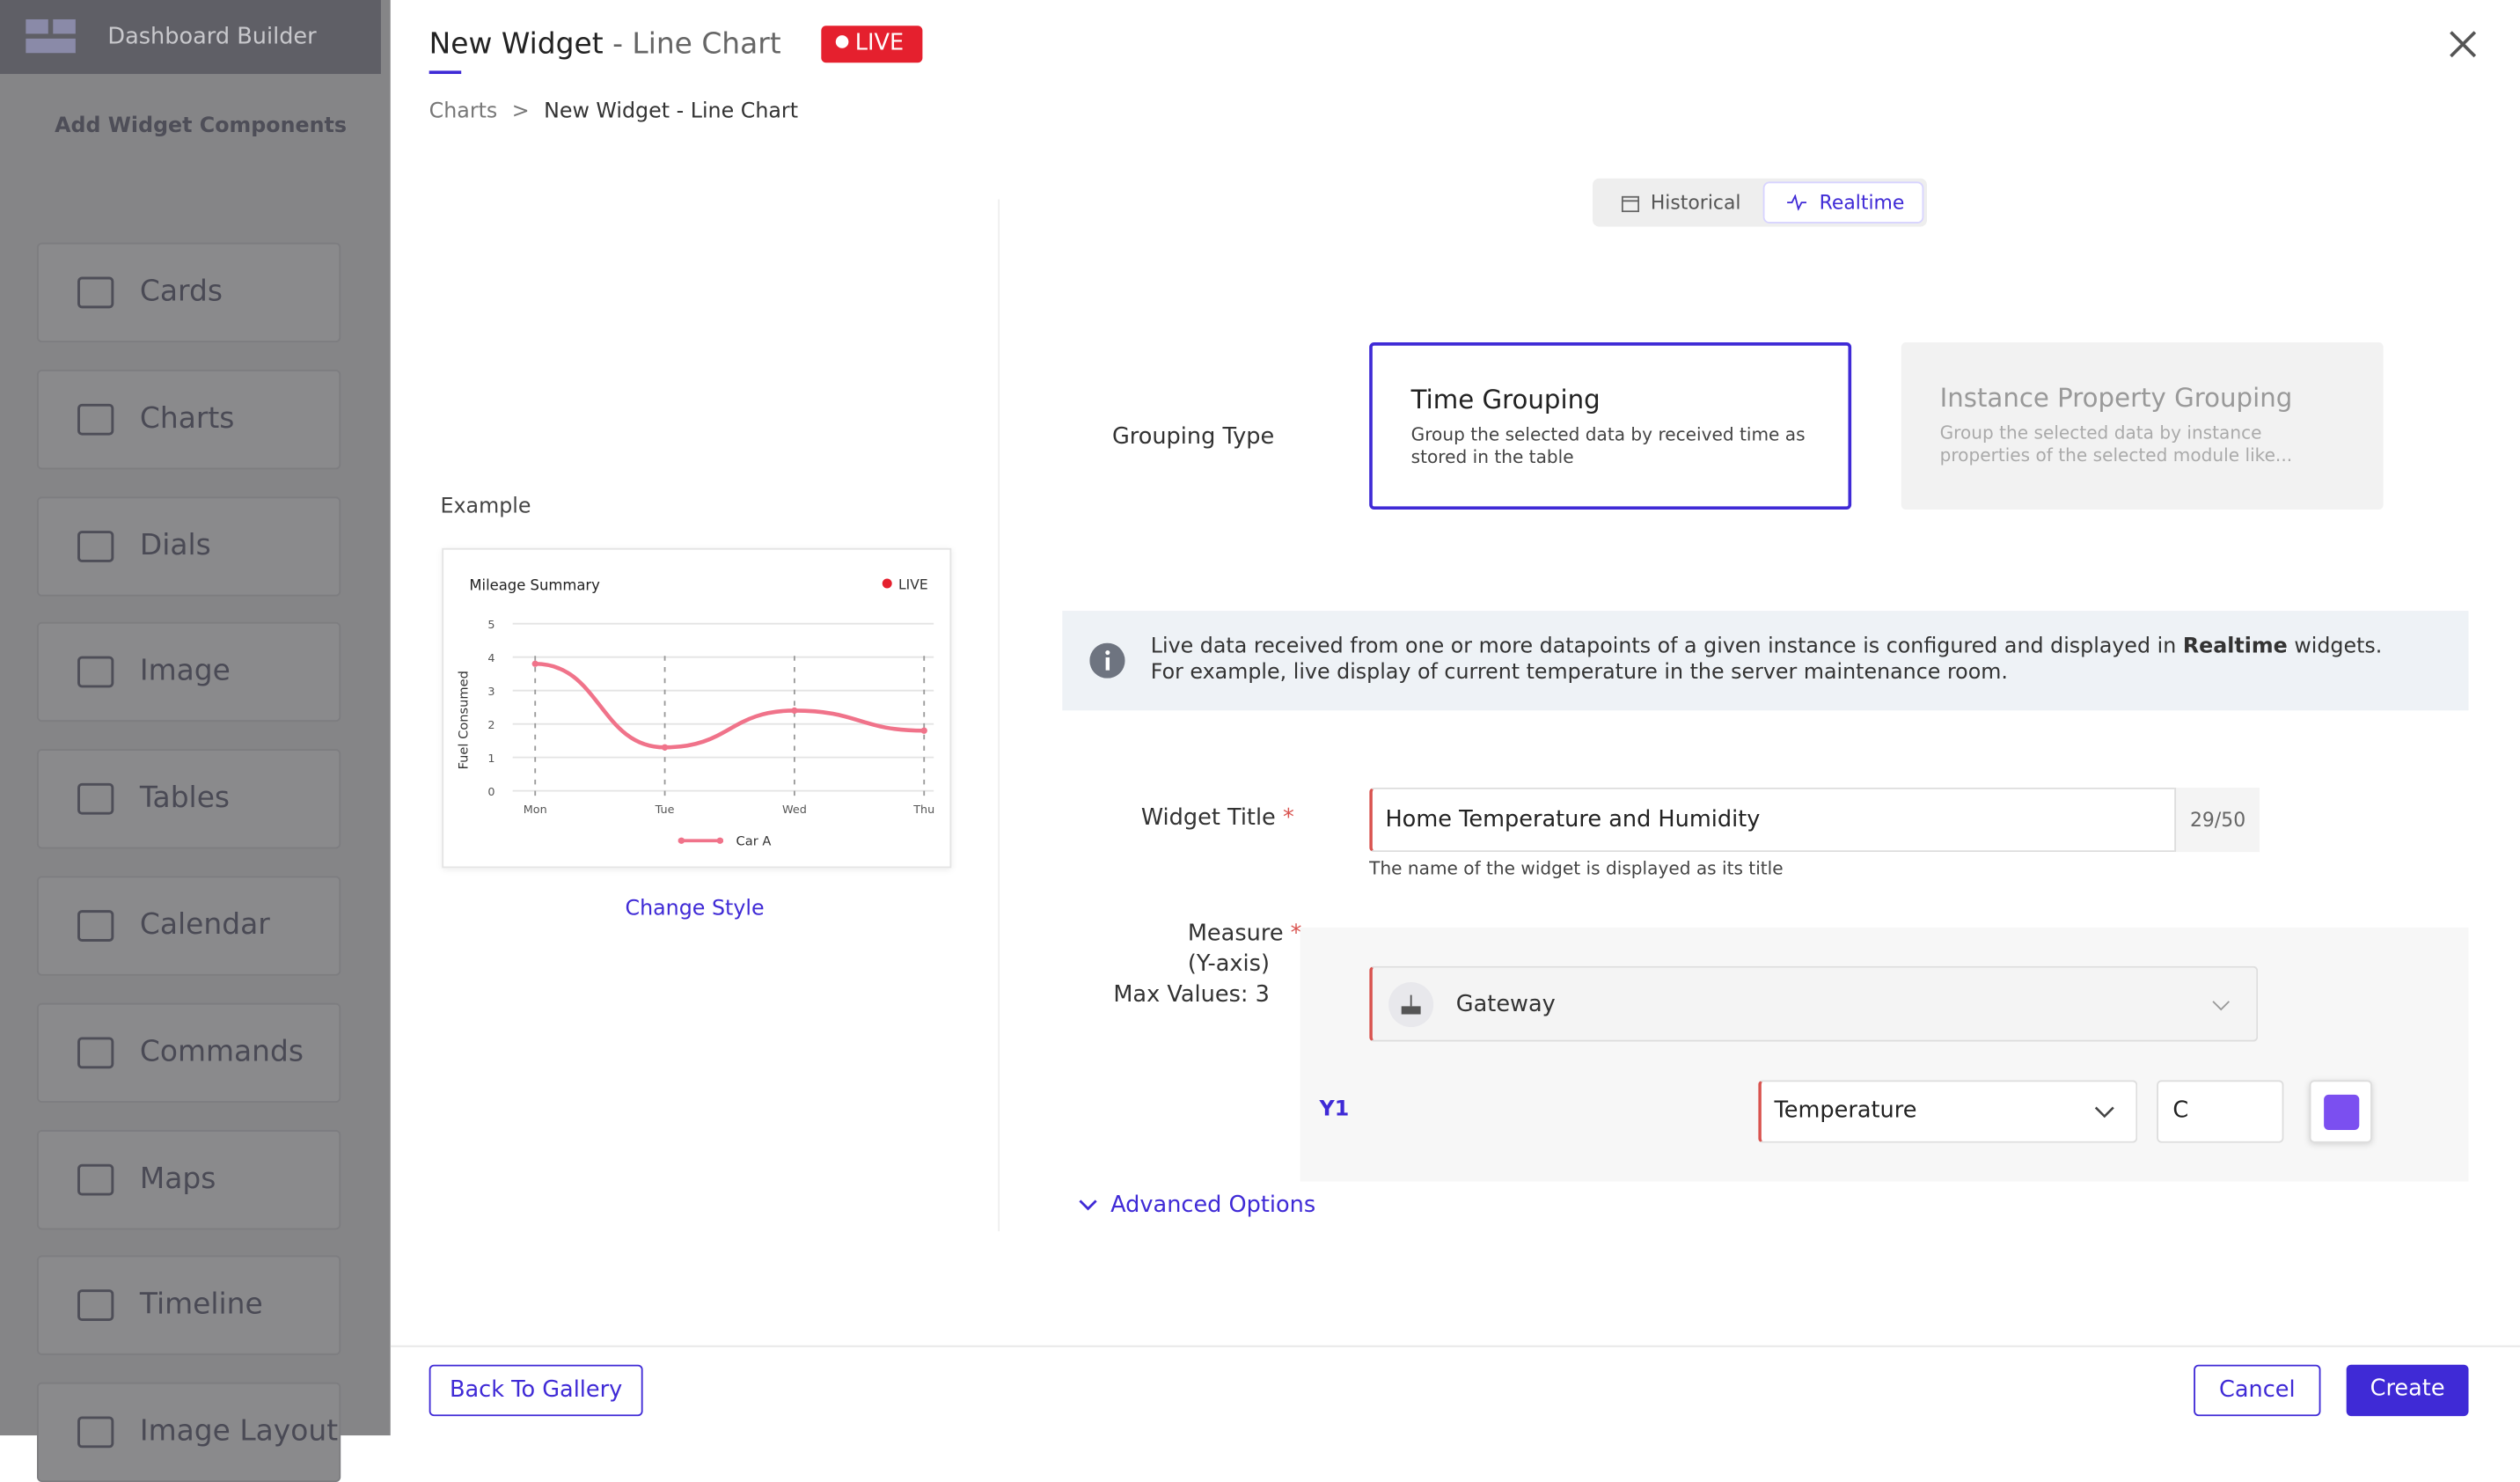 This screenshot has height=1482, width=2520. What do you see at coordinates (2407, 1390) in the screenshot?
I see `create-button: Create` at bounding box center [2407, 1390].